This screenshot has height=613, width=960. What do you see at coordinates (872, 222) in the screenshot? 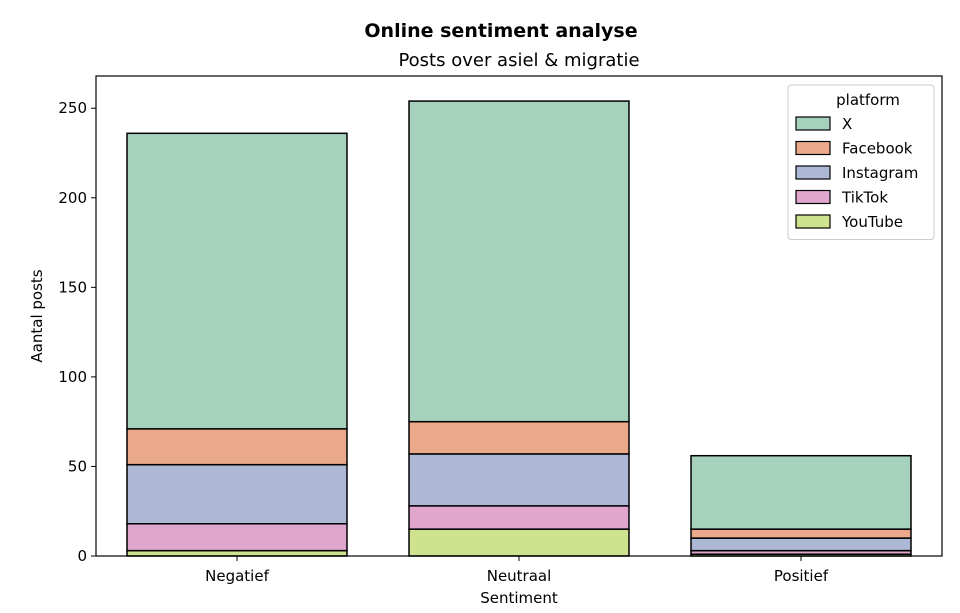
I see `legend-label-youtube: YouTube` at bounding box center [872, 222].